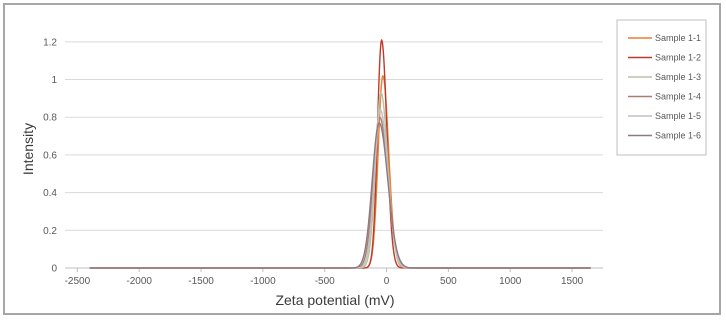  Describe the element at coordinates (572, 281) in the screenshot. I see `x-tick-label: 1500` at that location.